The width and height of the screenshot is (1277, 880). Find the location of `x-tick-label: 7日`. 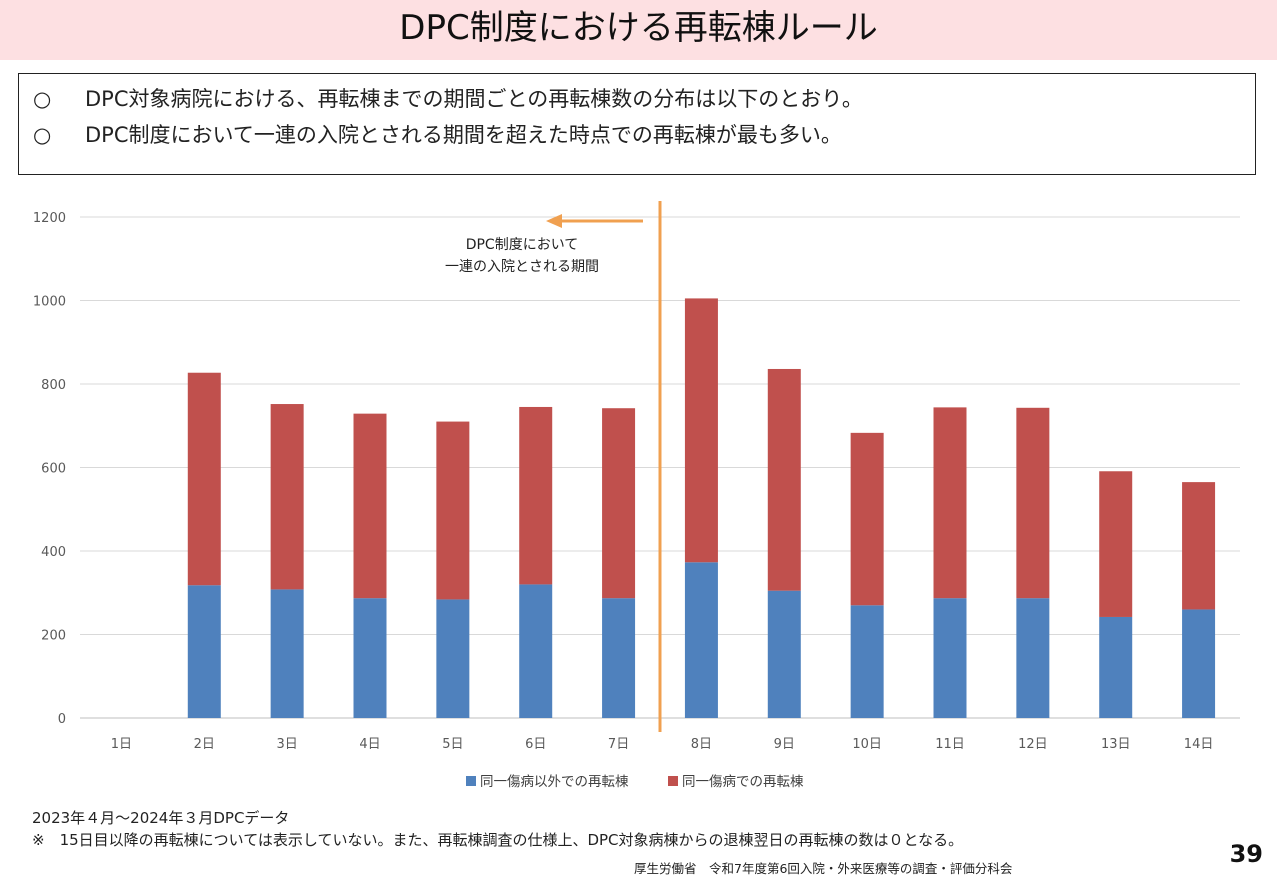

x-tick-label: 7日 is located at coordinates (618, 744).